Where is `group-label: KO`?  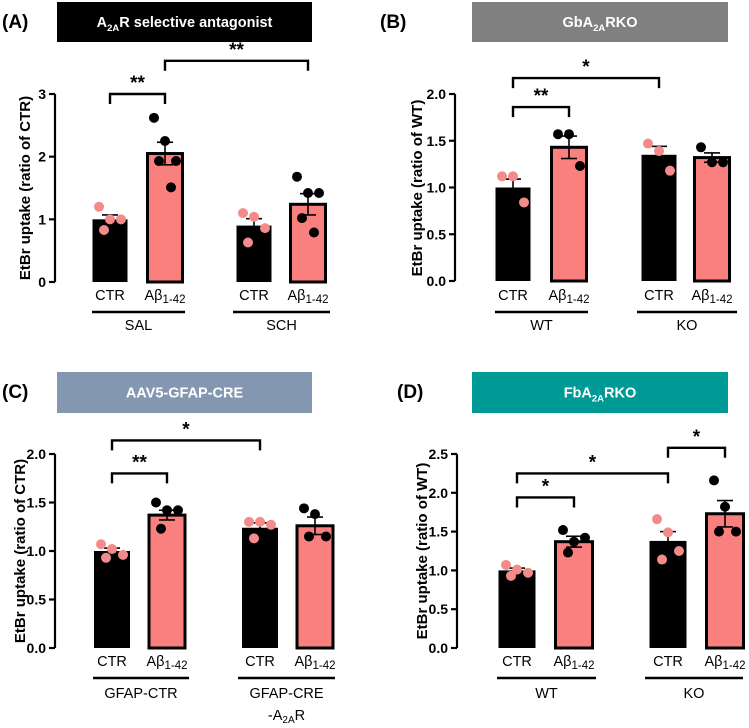 group-label: KO is located at coordinates (687, 326).